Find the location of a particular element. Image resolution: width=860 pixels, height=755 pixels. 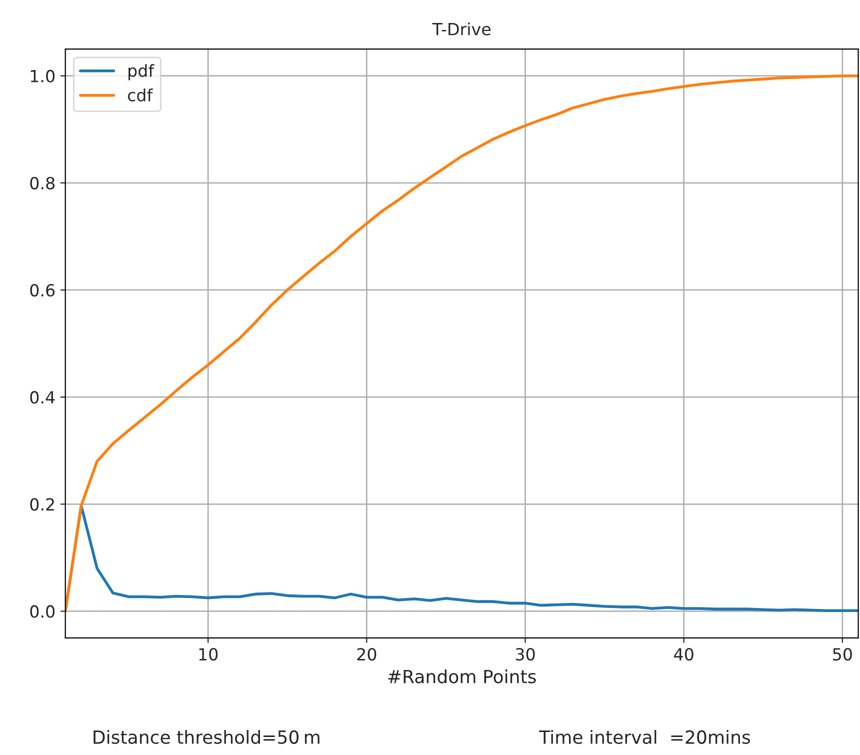

chart-title: T-Drive is located at coordinates (461, 29).